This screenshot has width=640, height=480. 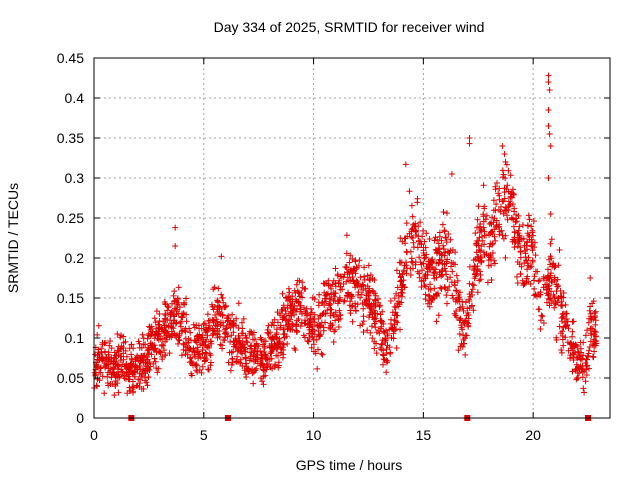 I want to click on x-tick-label: 15, so click(x=424, y=435).